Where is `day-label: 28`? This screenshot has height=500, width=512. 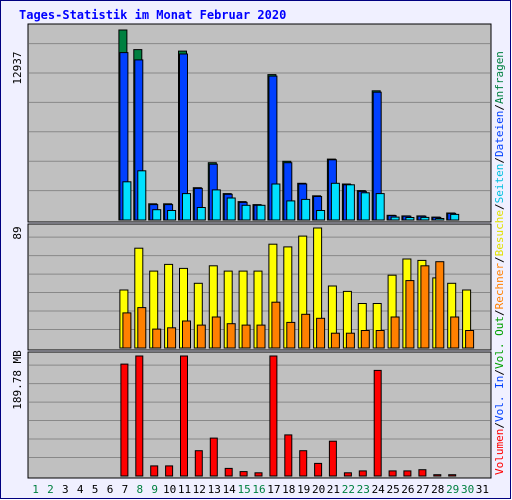 day-label: 28 is located at coordinates (437, 489).